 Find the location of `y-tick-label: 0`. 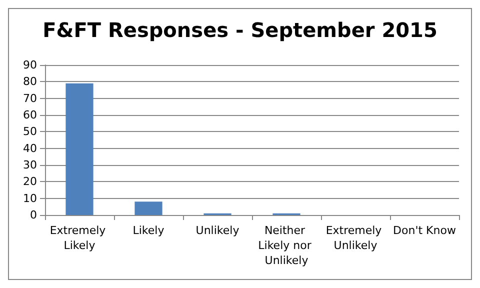

y-tick-label: 0 is located at coordinates (33, 215).